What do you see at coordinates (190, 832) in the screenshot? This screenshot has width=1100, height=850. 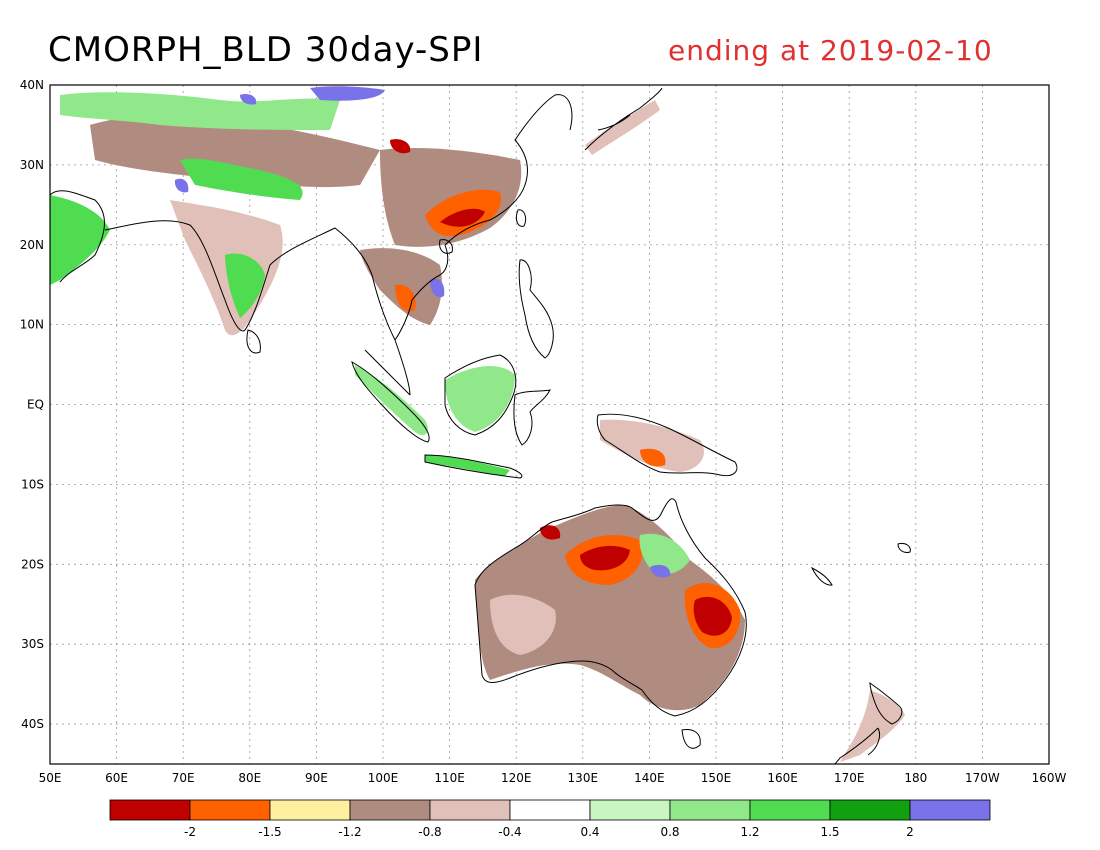 I see `legend-label: -2` at bounding box center [190, 832].